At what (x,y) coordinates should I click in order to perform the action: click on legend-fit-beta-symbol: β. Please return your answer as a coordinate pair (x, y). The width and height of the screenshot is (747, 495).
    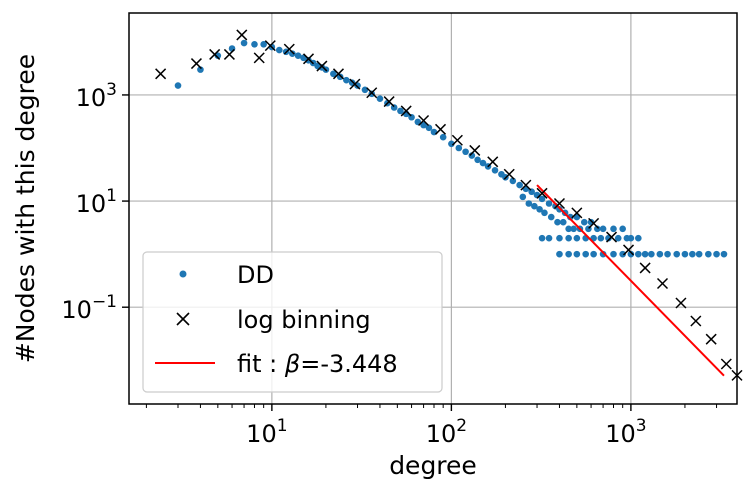
    Looking at the image, I should click on (292, 364).